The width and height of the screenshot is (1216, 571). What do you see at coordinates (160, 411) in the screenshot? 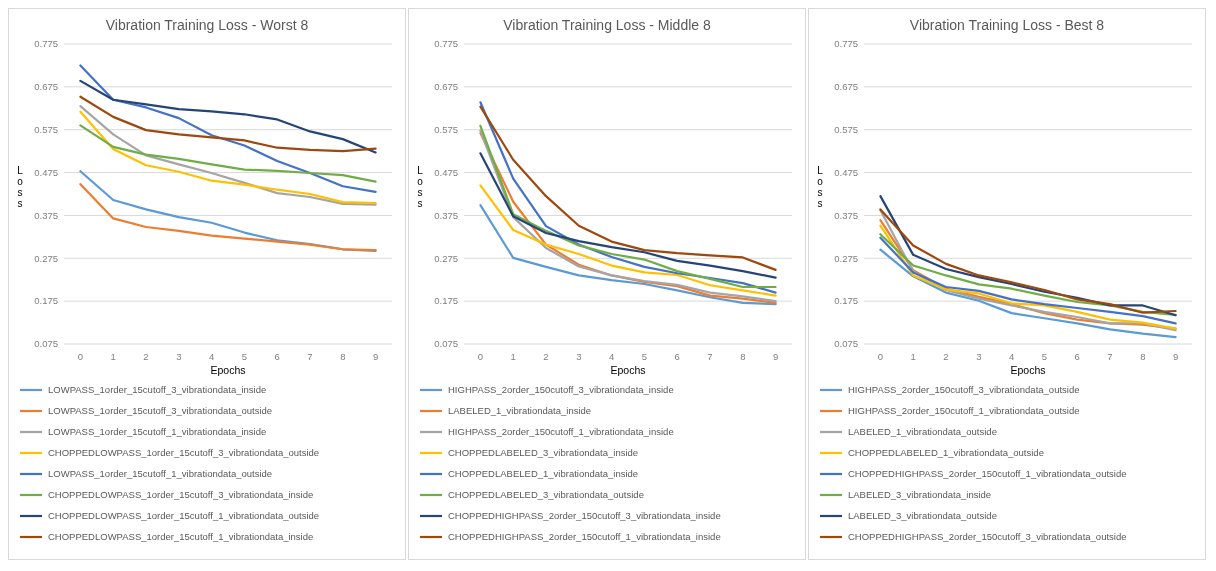
I see `legend-label: LOWPASS_1order_15cutoff_3_vibrationdata_outside` at bounding box center [160, 411].